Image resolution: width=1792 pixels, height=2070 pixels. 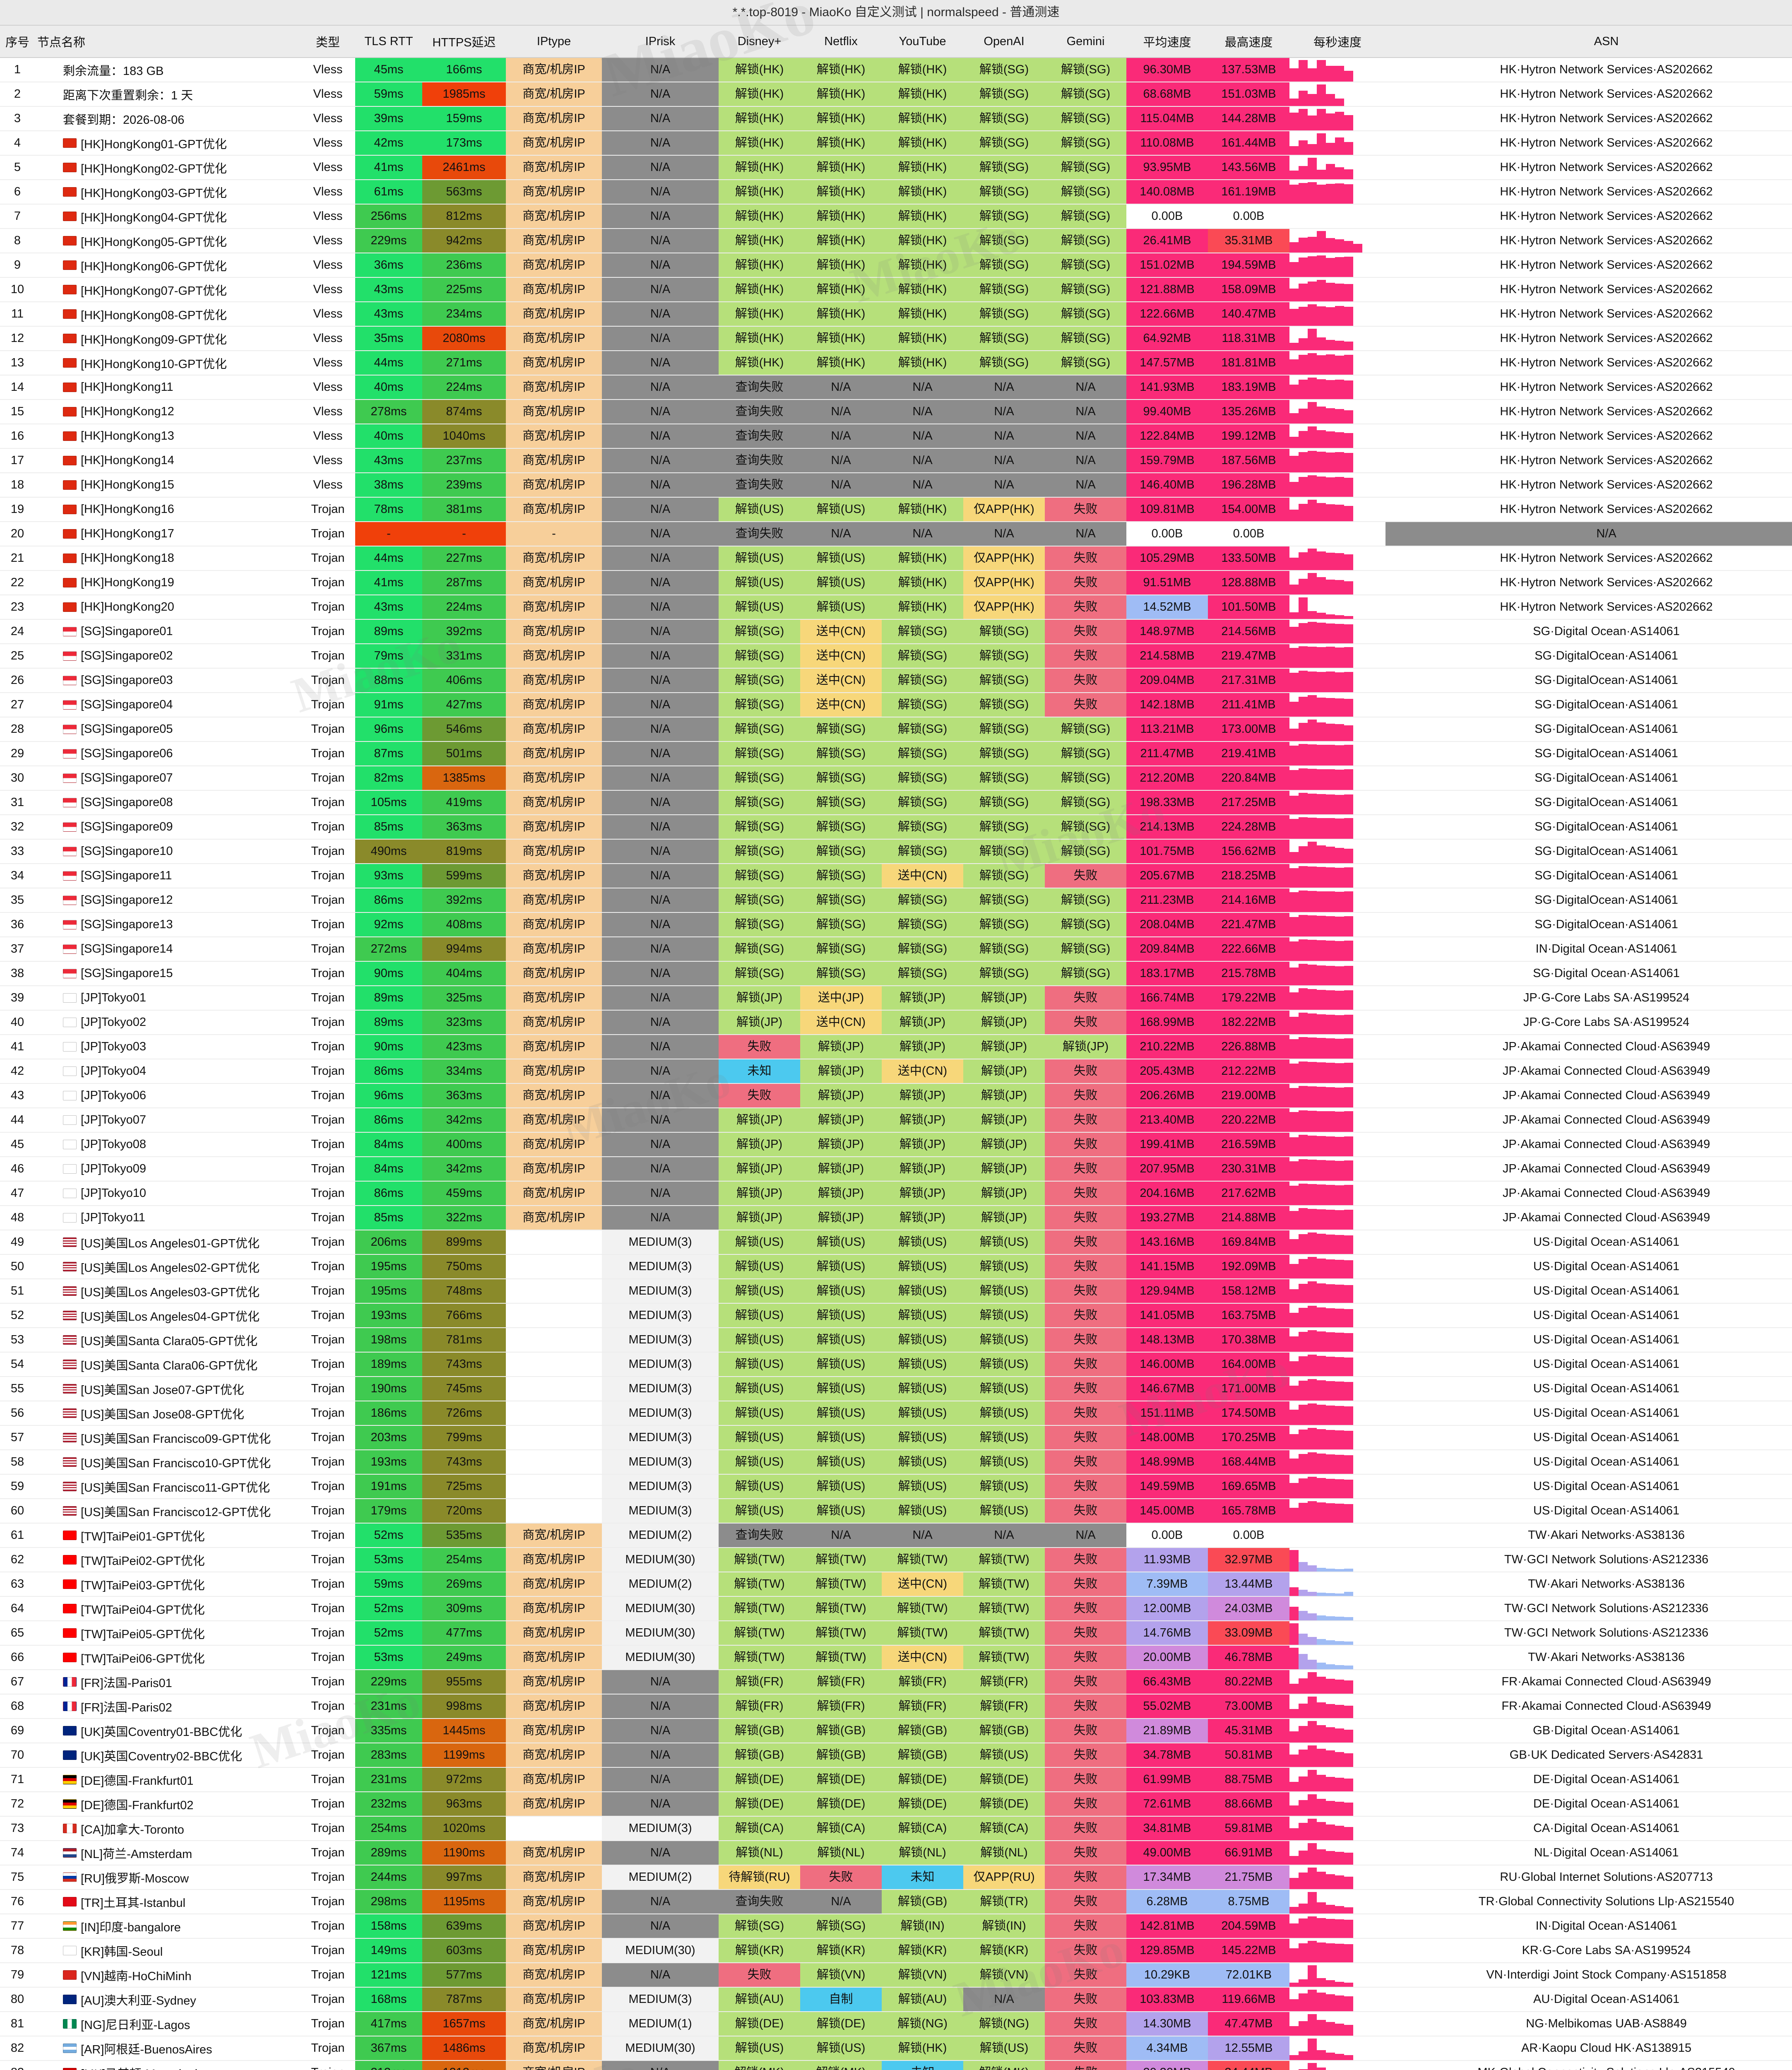 What do you see at coordinates (841, 41) in the screenshot?
I see `col-header-netflix: Netflix` at bounding box center [841, 41].